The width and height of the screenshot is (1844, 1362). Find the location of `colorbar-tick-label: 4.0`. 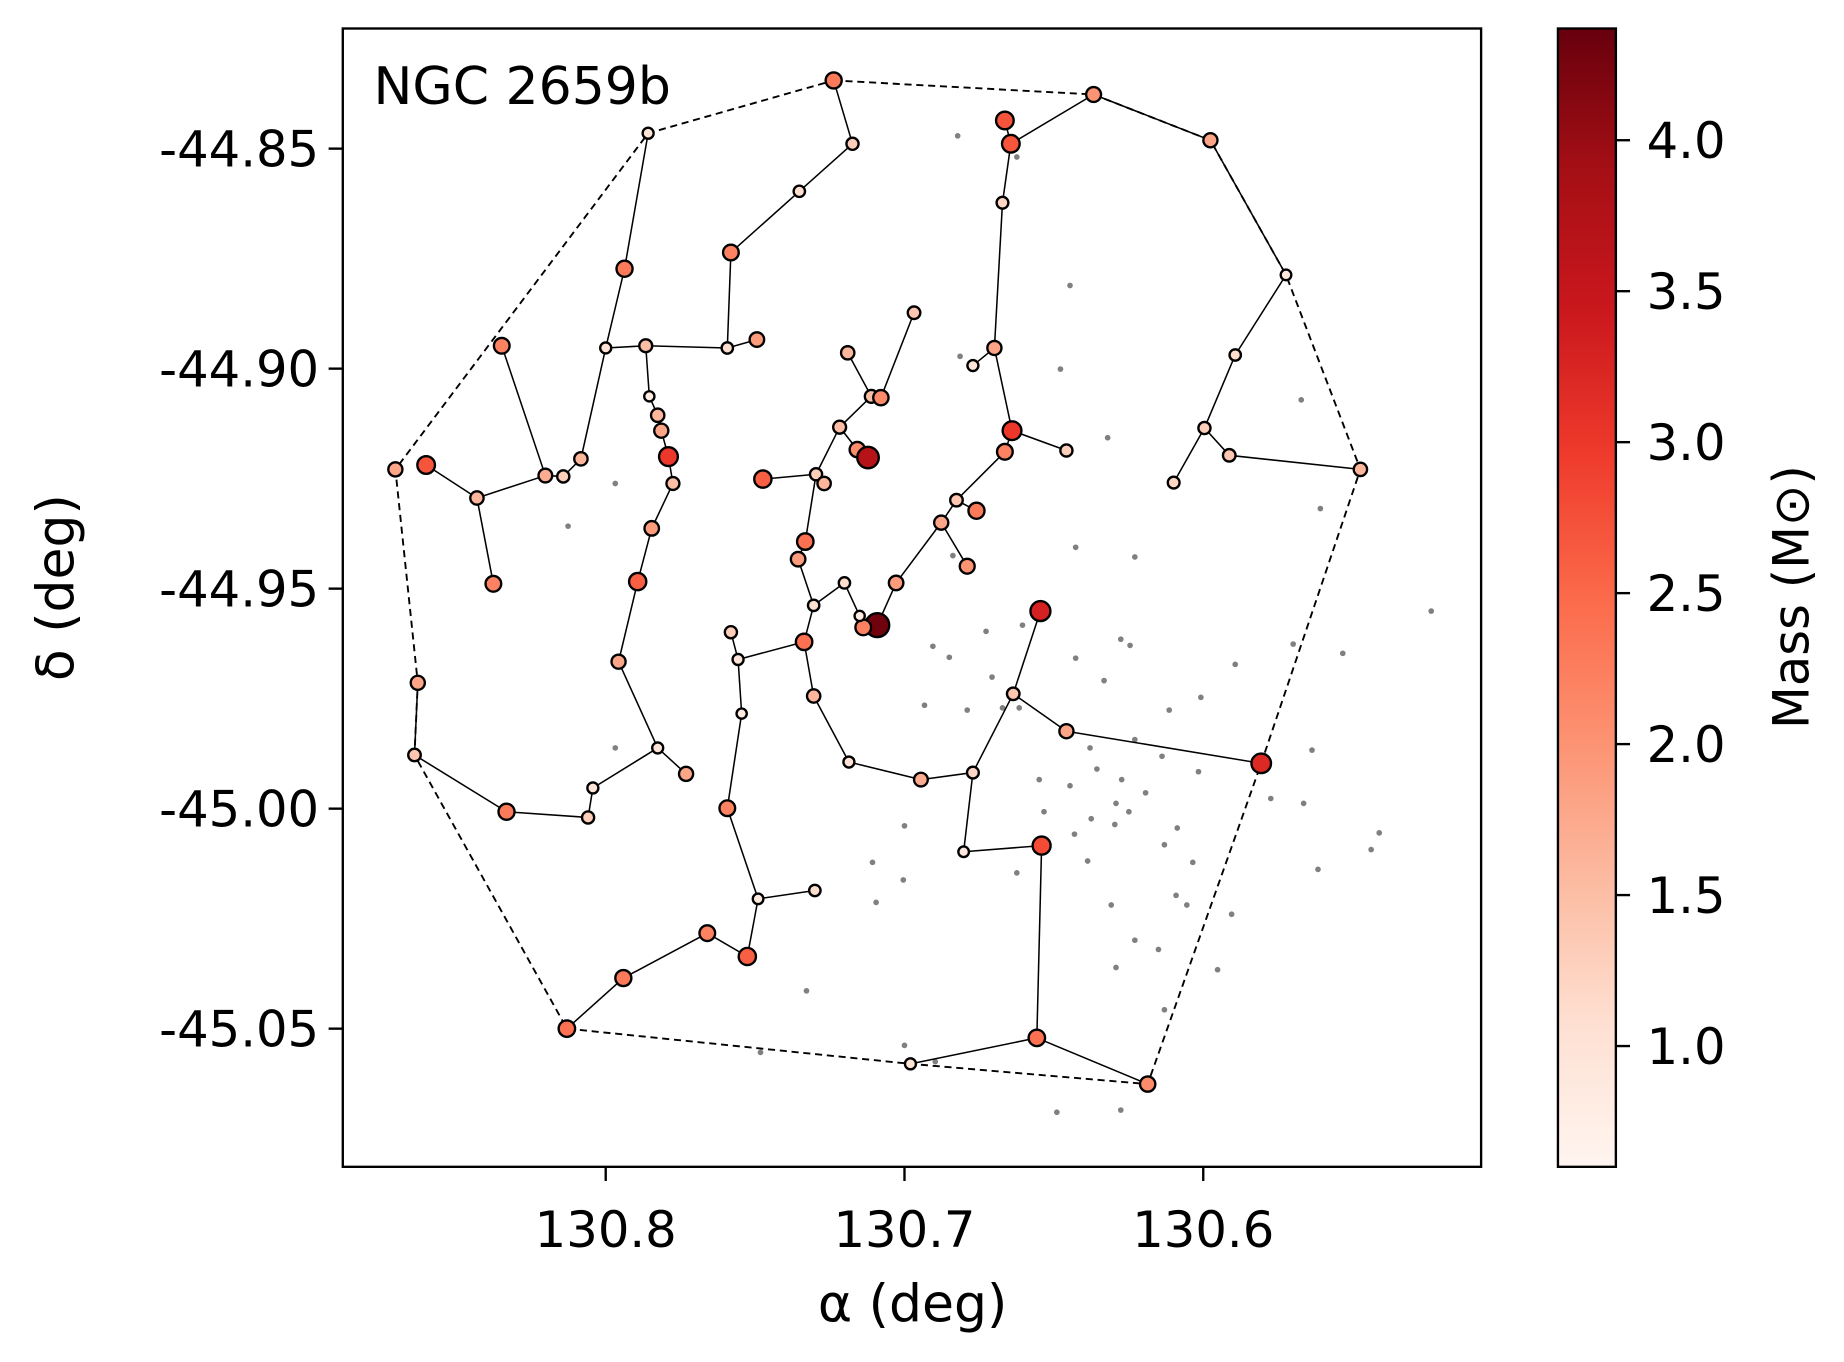

colorbar-tick-label: 4.0 is located at coordinates (1686, 141).